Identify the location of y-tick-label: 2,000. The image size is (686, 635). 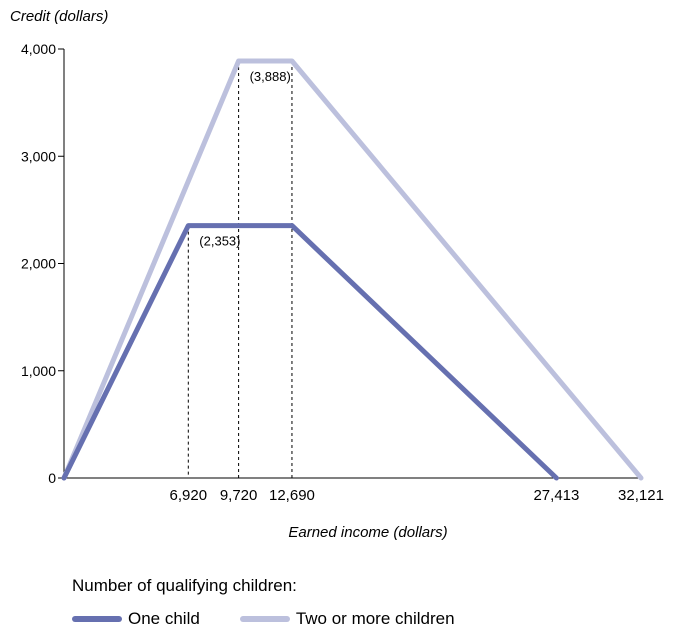
(38, 264).